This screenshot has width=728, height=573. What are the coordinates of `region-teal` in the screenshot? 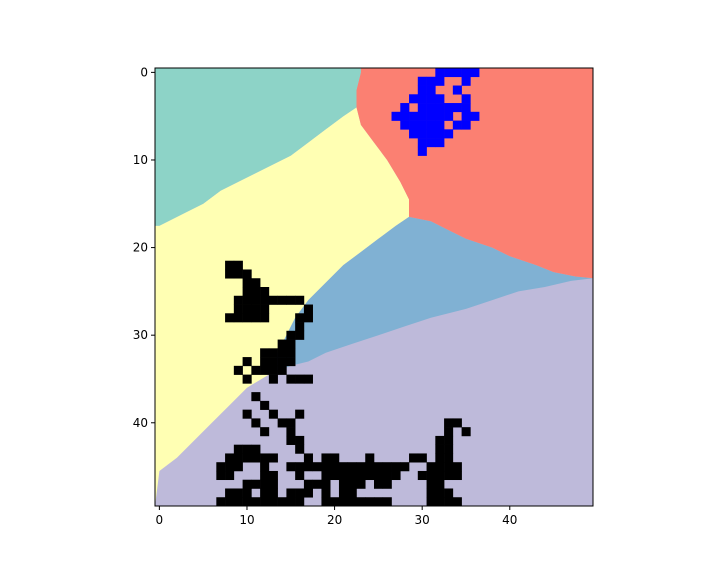 It's located at (258, 147).